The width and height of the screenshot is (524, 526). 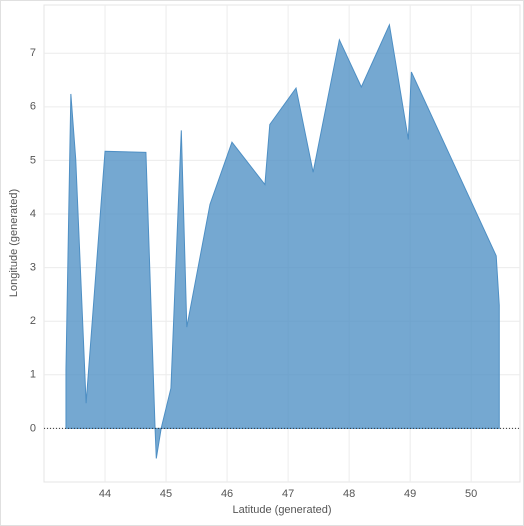 What do you see at coordinates (281, 510) in the screenshot?
I see `x-axis-label: Latitude (generated)` at bounding box center [281, 510].